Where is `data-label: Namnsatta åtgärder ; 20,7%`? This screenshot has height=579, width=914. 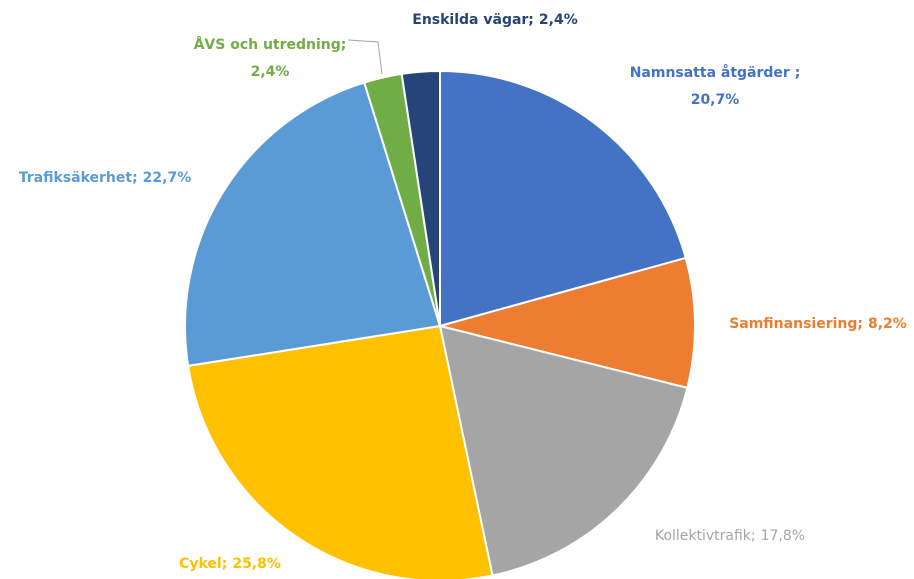
data-label: Namnsatta åtgärder ; 20,7% is located at coordinates (715, 86).